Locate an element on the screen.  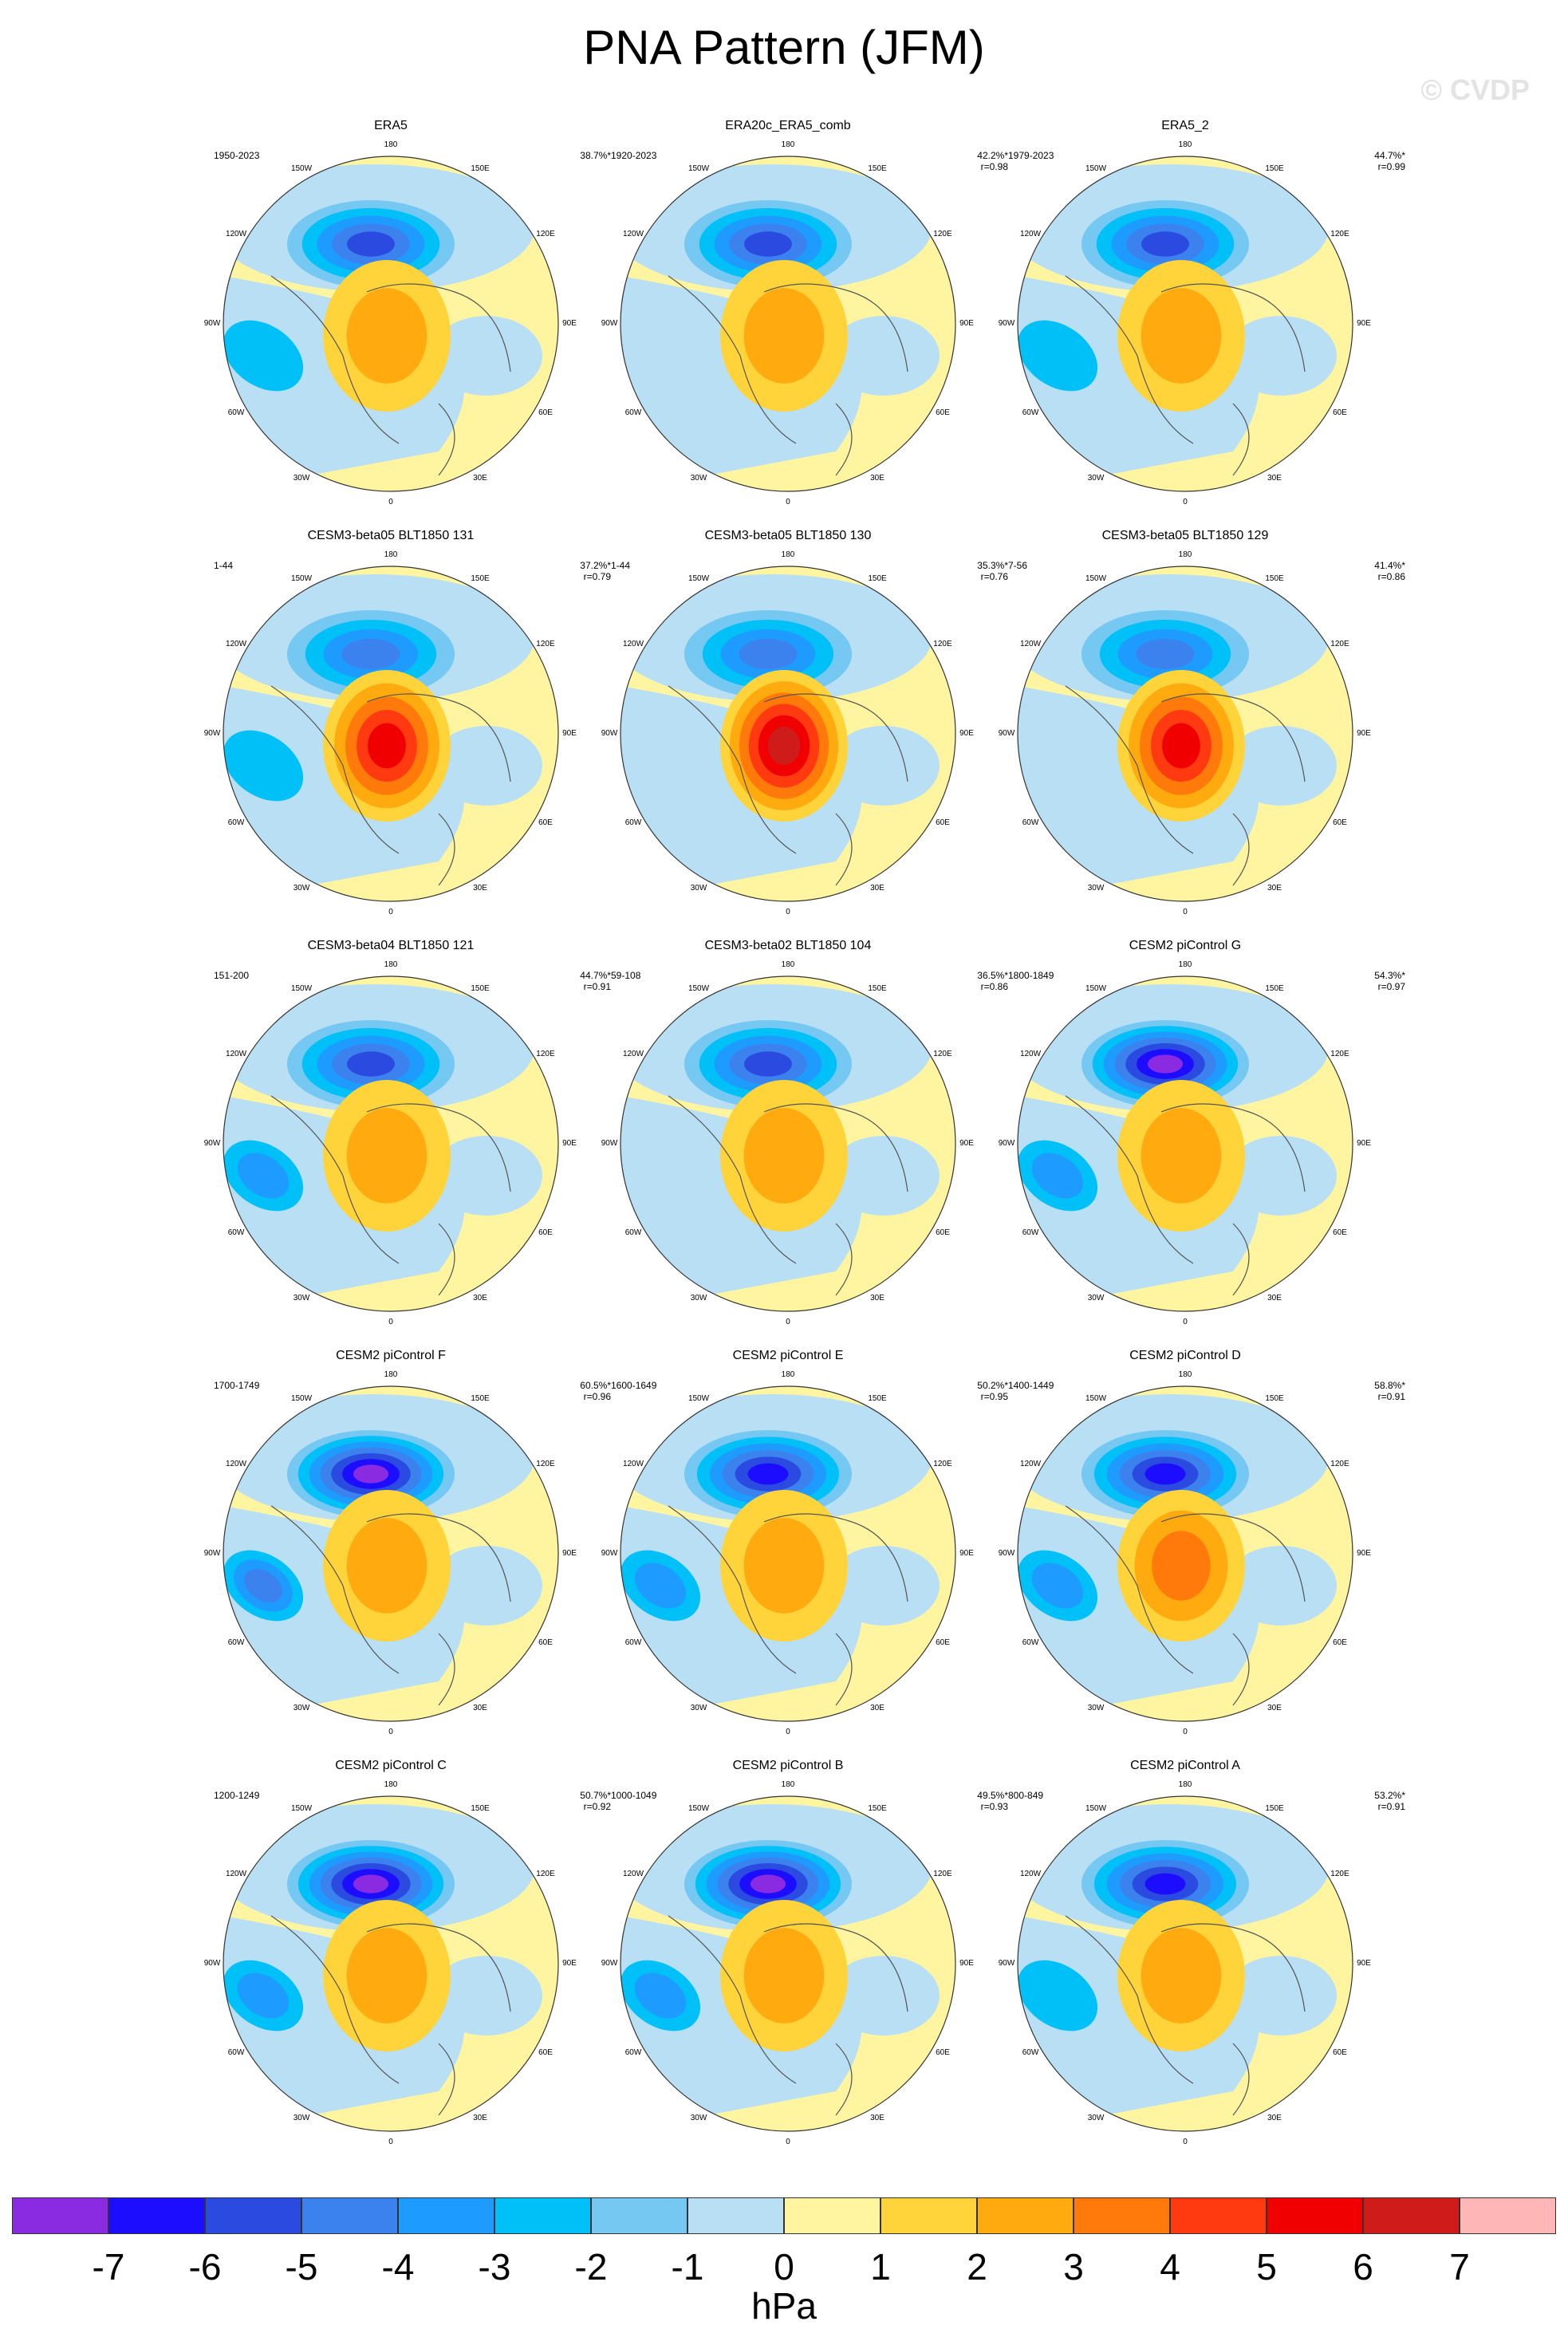
panel-variance-percent: 36.5%* is located at coordinates (992, 976).